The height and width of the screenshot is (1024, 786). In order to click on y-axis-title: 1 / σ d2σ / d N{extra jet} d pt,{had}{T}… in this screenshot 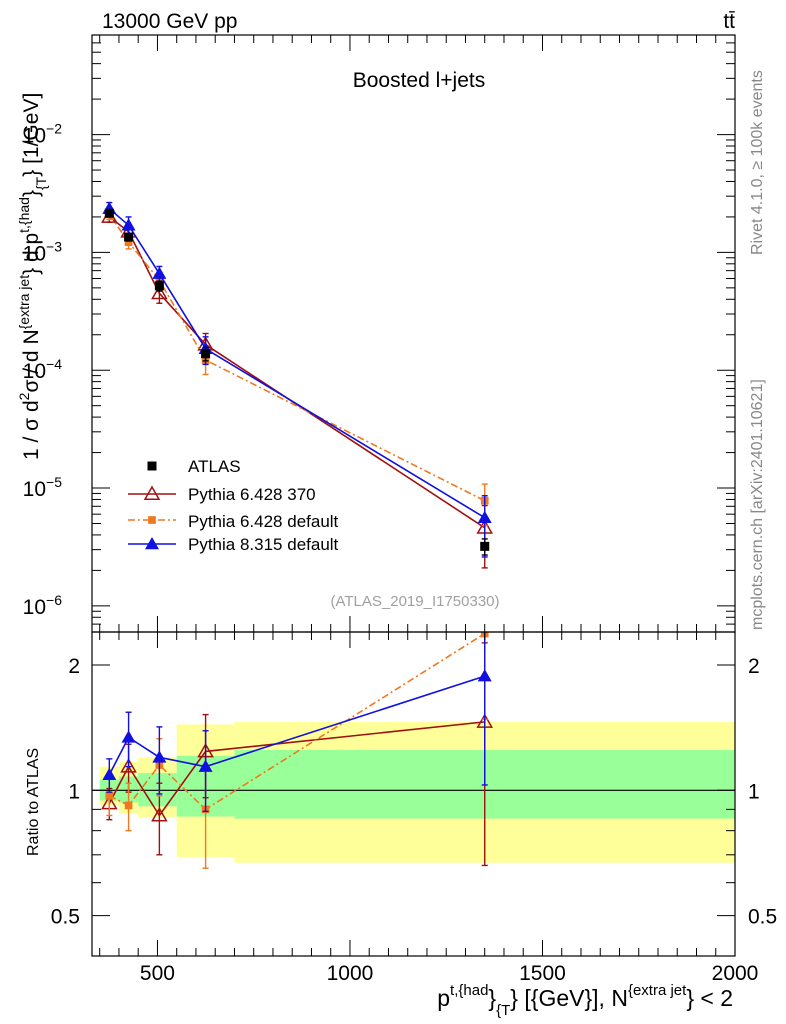, I will do `click(32, 276)`.